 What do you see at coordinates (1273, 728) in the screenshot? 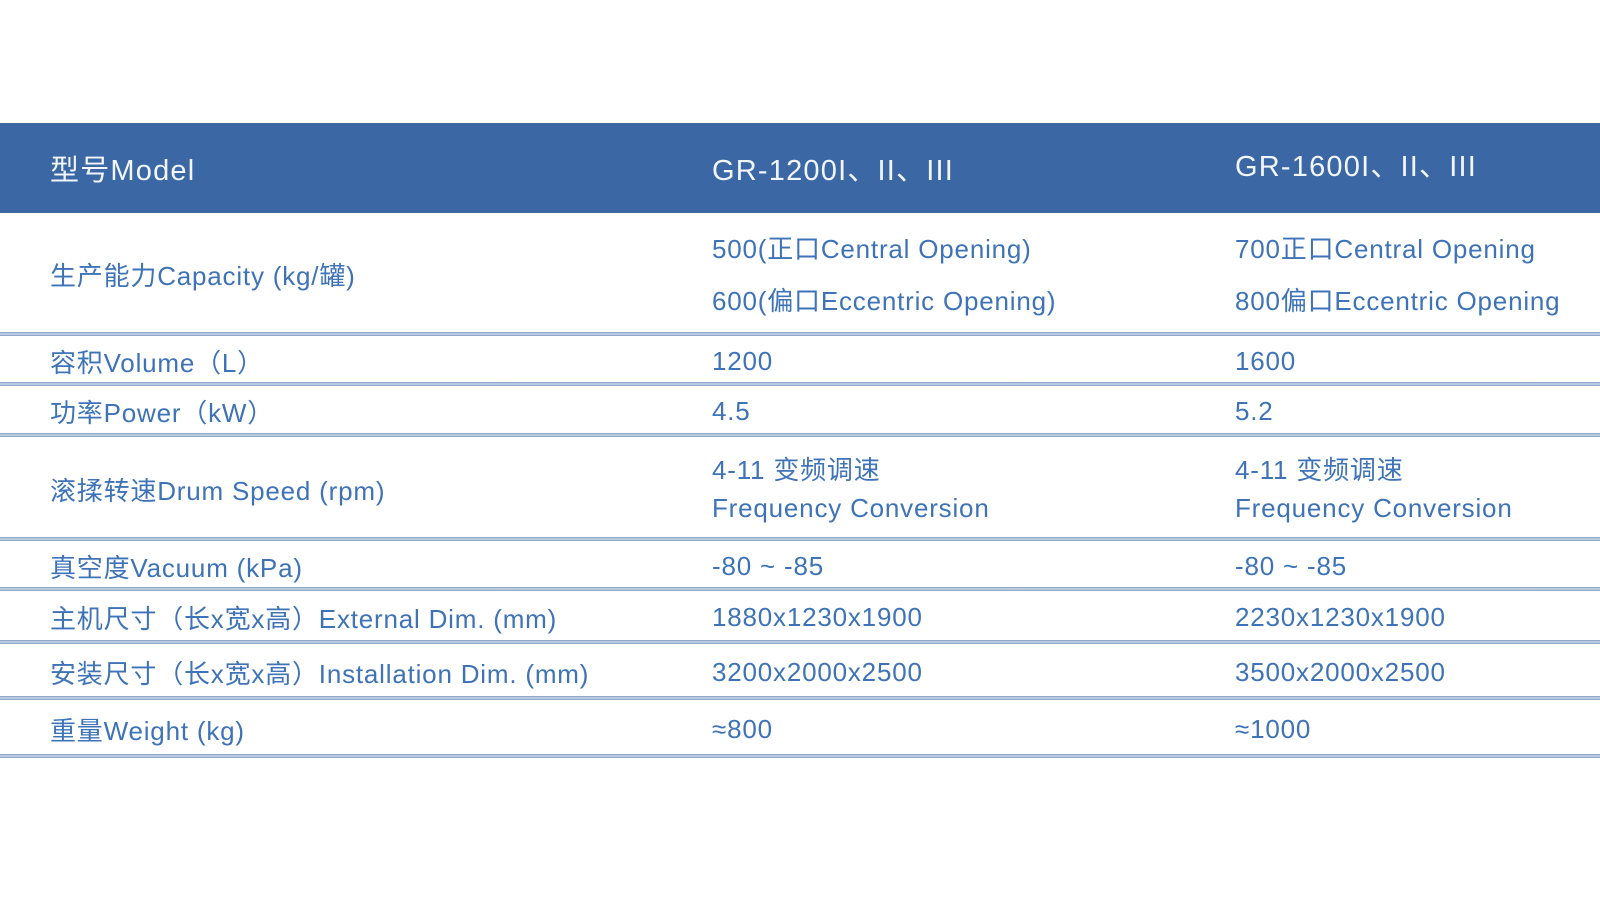
I see `cell-gr1600-weight: ≈1000` at bounding box center [1273, 728].